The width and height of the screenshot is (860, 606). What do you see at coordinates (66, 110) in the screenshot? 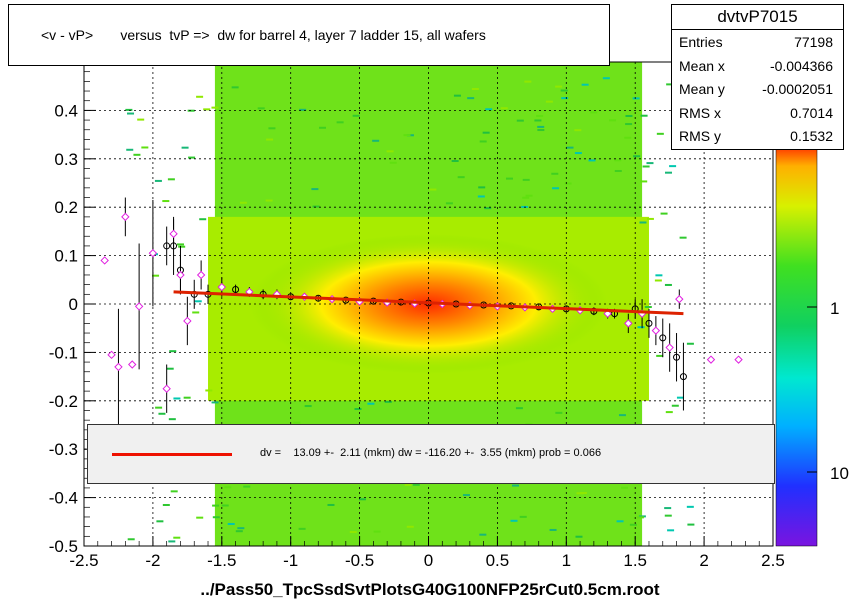
I see `y-tick-label: 0.4` at bounding box center [66, 110].